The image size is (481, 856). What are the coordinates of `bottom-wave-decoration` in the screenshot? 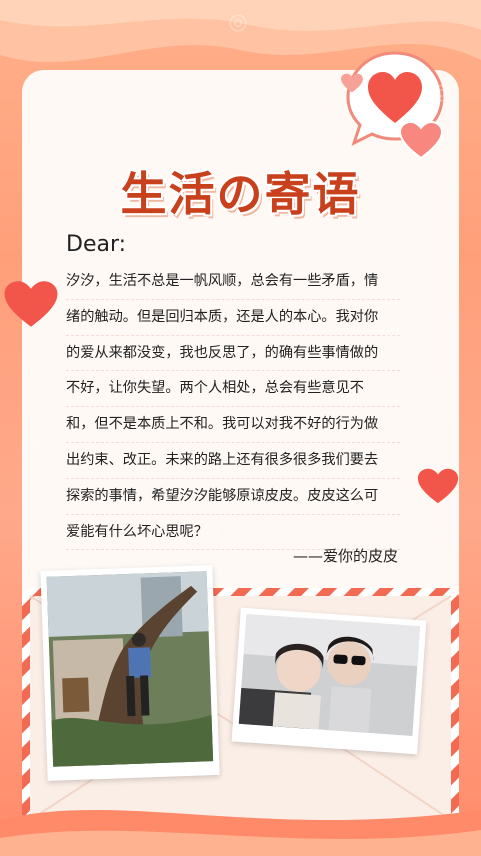 It's located at (240, 833).